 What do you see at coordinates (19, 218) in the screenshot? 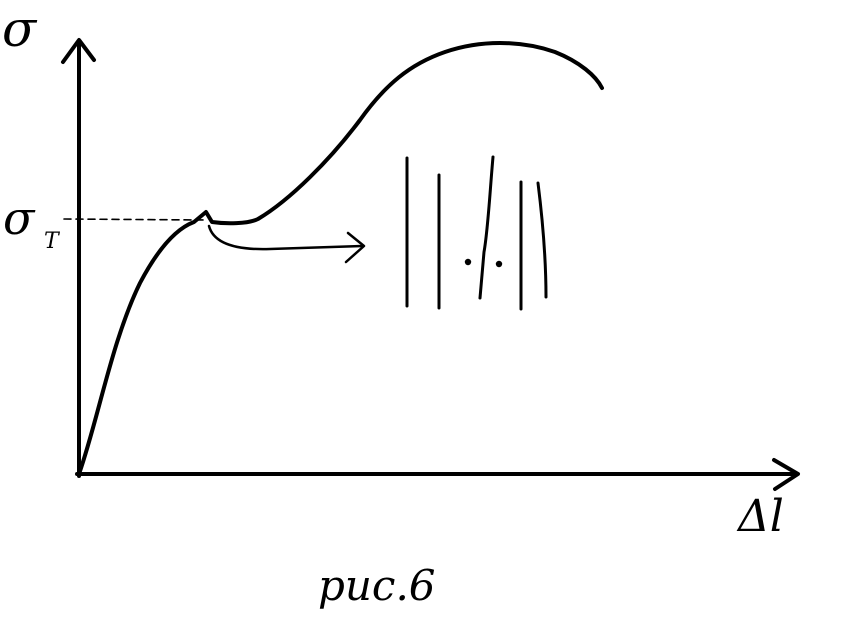
I see `yield-symbol: σ` at bounding box center [19, 218].